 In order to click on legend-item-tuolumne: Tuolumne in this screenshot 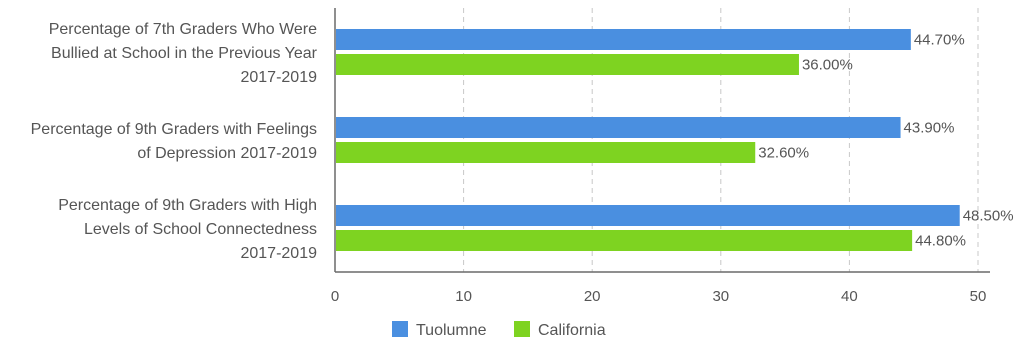, I will do `click(439, 330)`.